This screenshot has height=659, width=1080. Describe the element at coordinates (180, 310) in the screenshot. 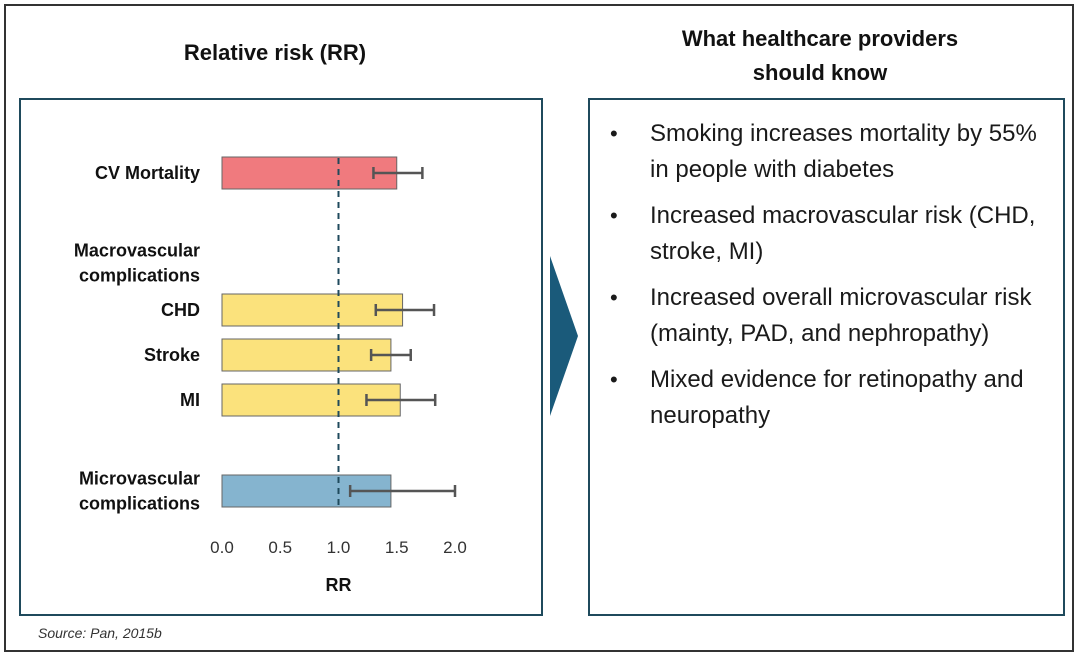

I see `row-label: CHD` at that location.